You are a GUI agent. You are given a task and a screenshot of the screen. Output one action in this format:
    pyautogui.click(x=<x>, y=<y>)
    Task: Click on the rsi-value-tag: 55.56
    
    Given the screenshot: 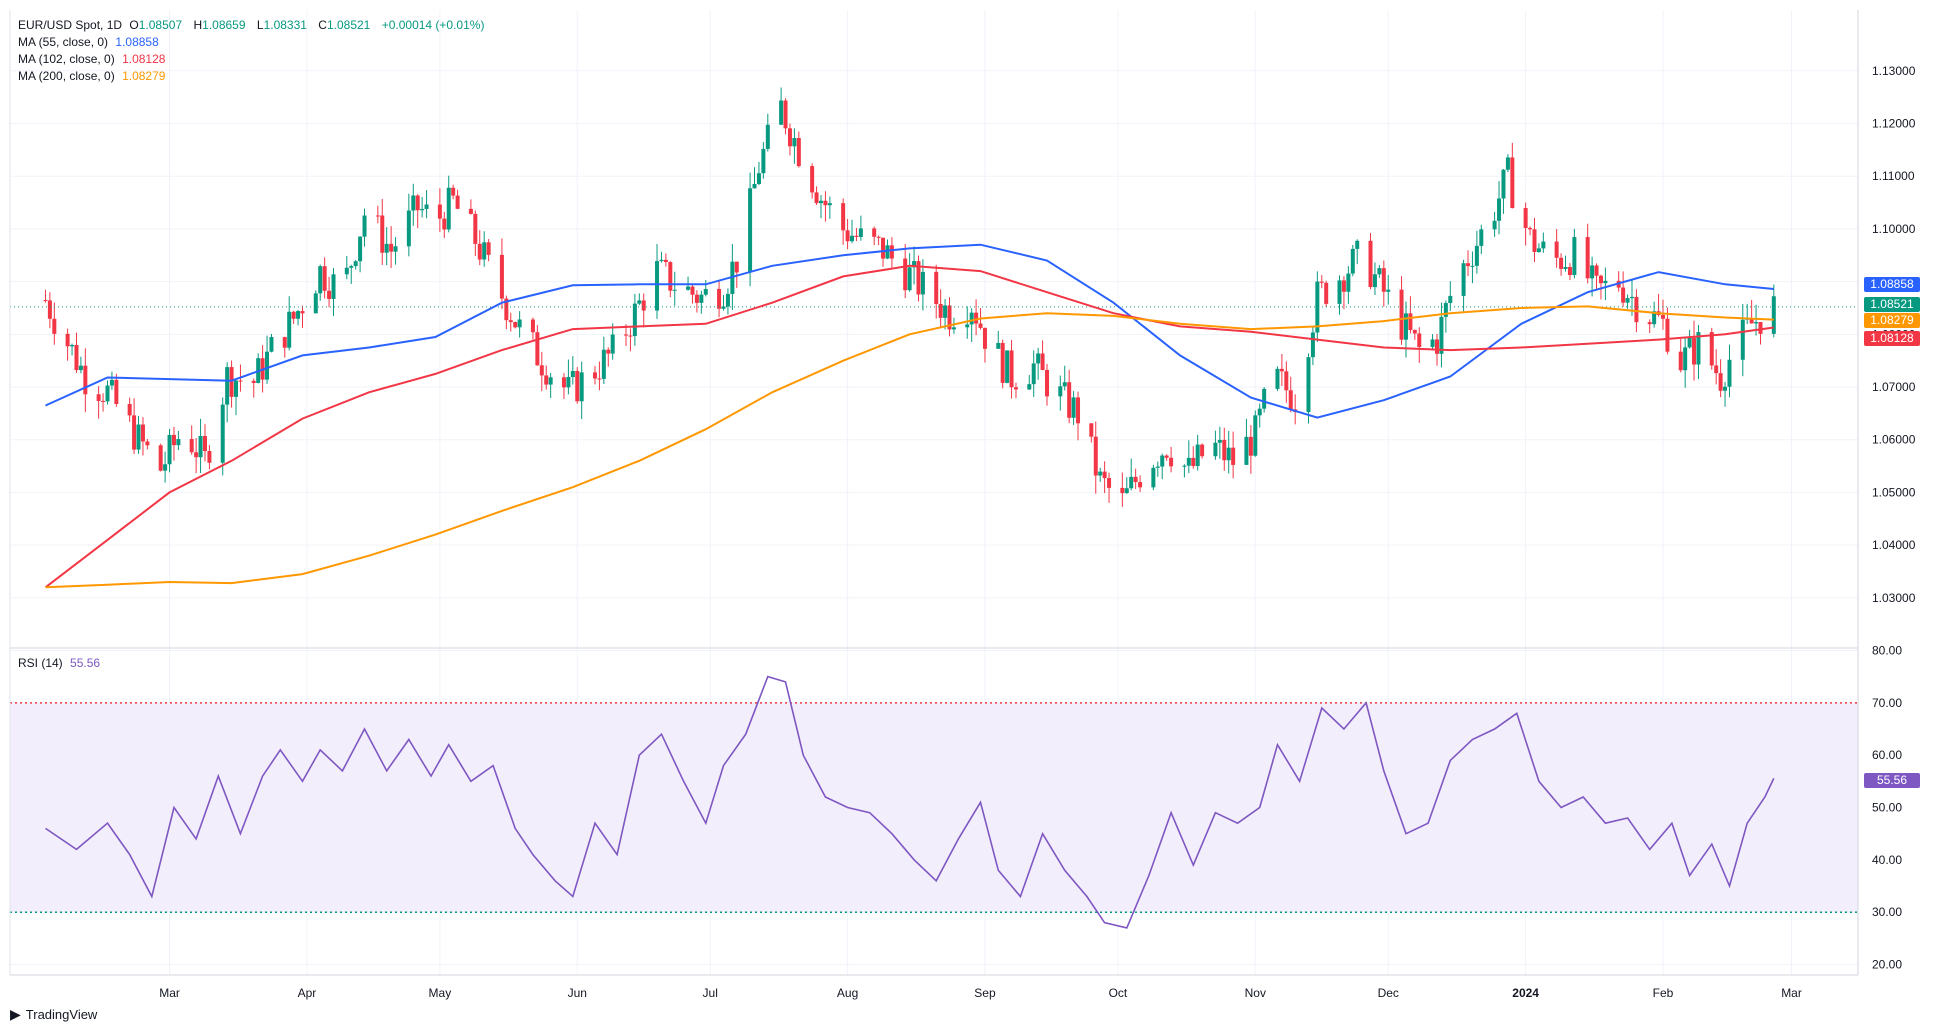 What is the action you would take?
    pyautogui.click(x=1892, y=780)
    